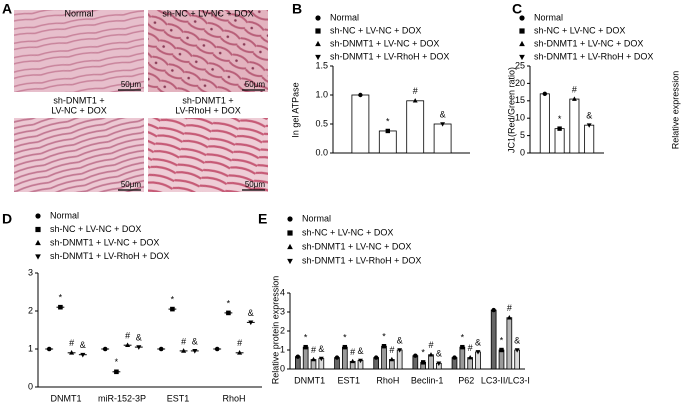 This screenshot has height=404, width=685. I want to click on image-label: sh-NC + LV-NC + DOX, so click(207, 13).